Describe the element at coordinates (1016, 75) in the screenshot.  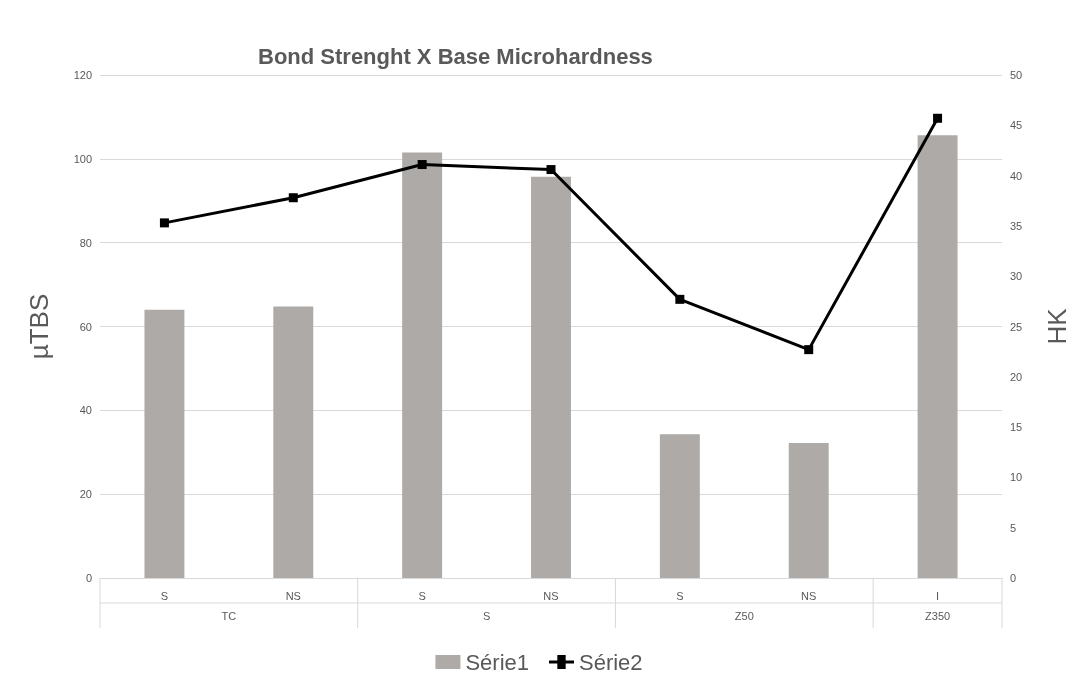
I see `y2-tick-label: 50` at that location.